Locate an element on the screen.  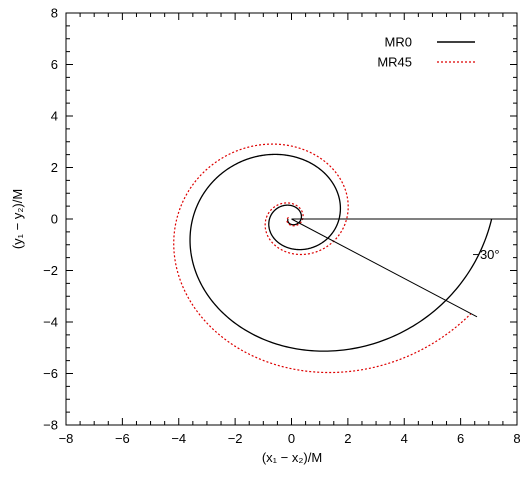
y-axis-label: (y₁ − y₂)/M is located at coordinates (17, 219).